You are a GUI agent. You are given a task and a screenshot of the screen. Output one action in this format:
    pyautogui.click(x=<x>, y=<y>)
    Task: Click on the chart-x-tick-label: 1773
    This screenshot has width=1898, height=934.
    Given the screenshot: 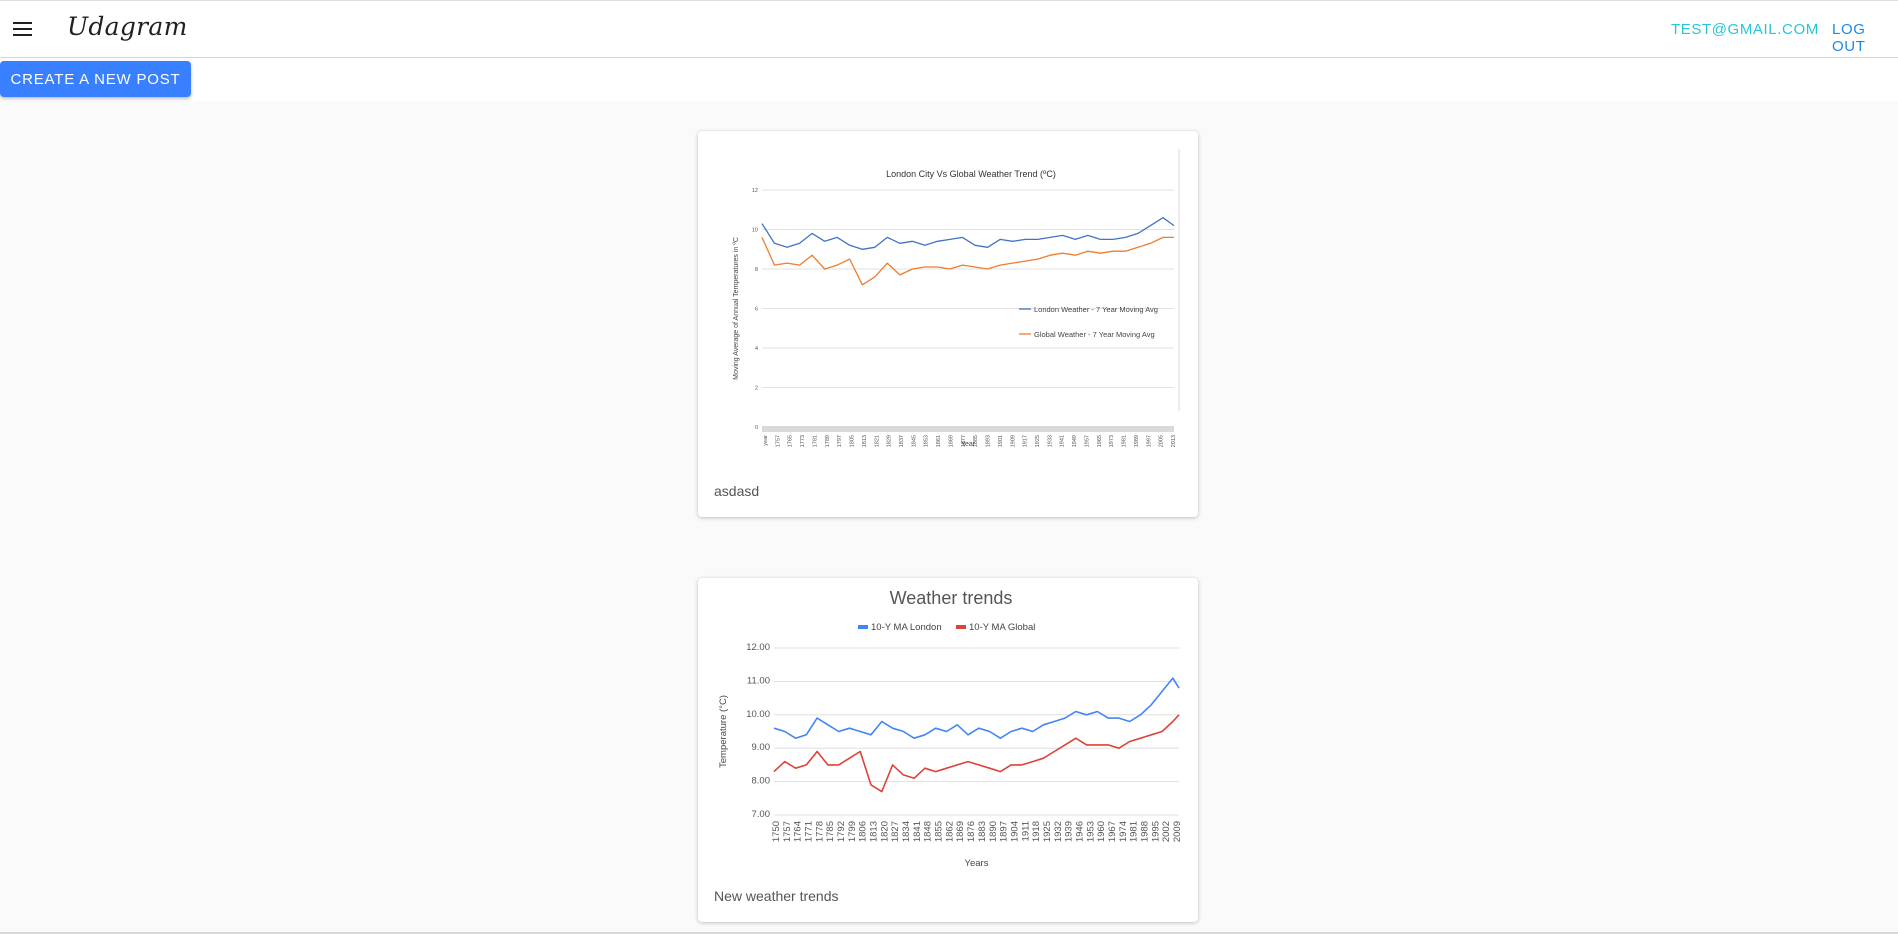 What is the action you would take?
    pyautogui.click(x=803, y=441)
    